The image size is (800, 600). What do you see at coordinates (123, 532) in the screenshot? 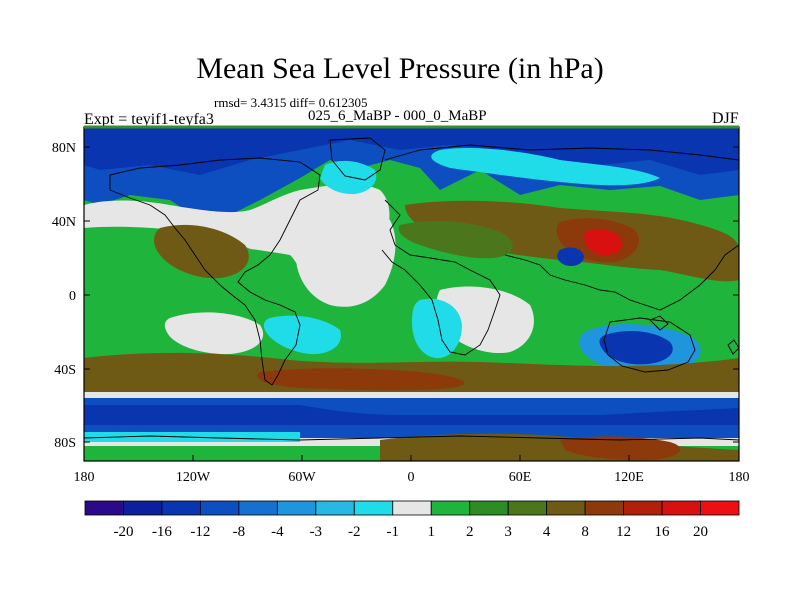
I see `colorbar-label: -20` at bounding box center [123, 532].